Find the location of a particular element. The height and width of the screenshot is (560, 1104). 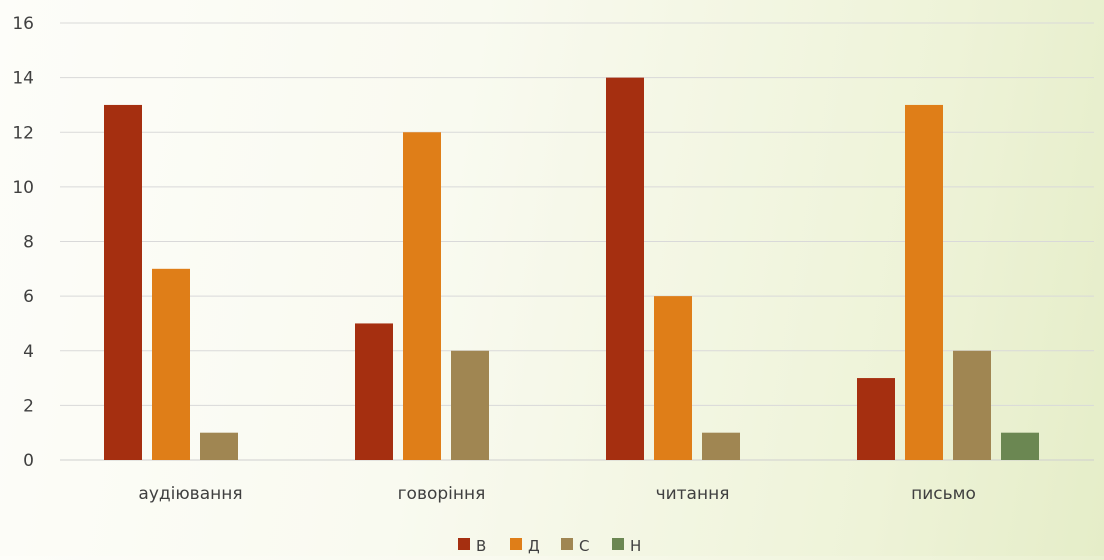

legend-swatch-Д is located at coordinates (516, 544).